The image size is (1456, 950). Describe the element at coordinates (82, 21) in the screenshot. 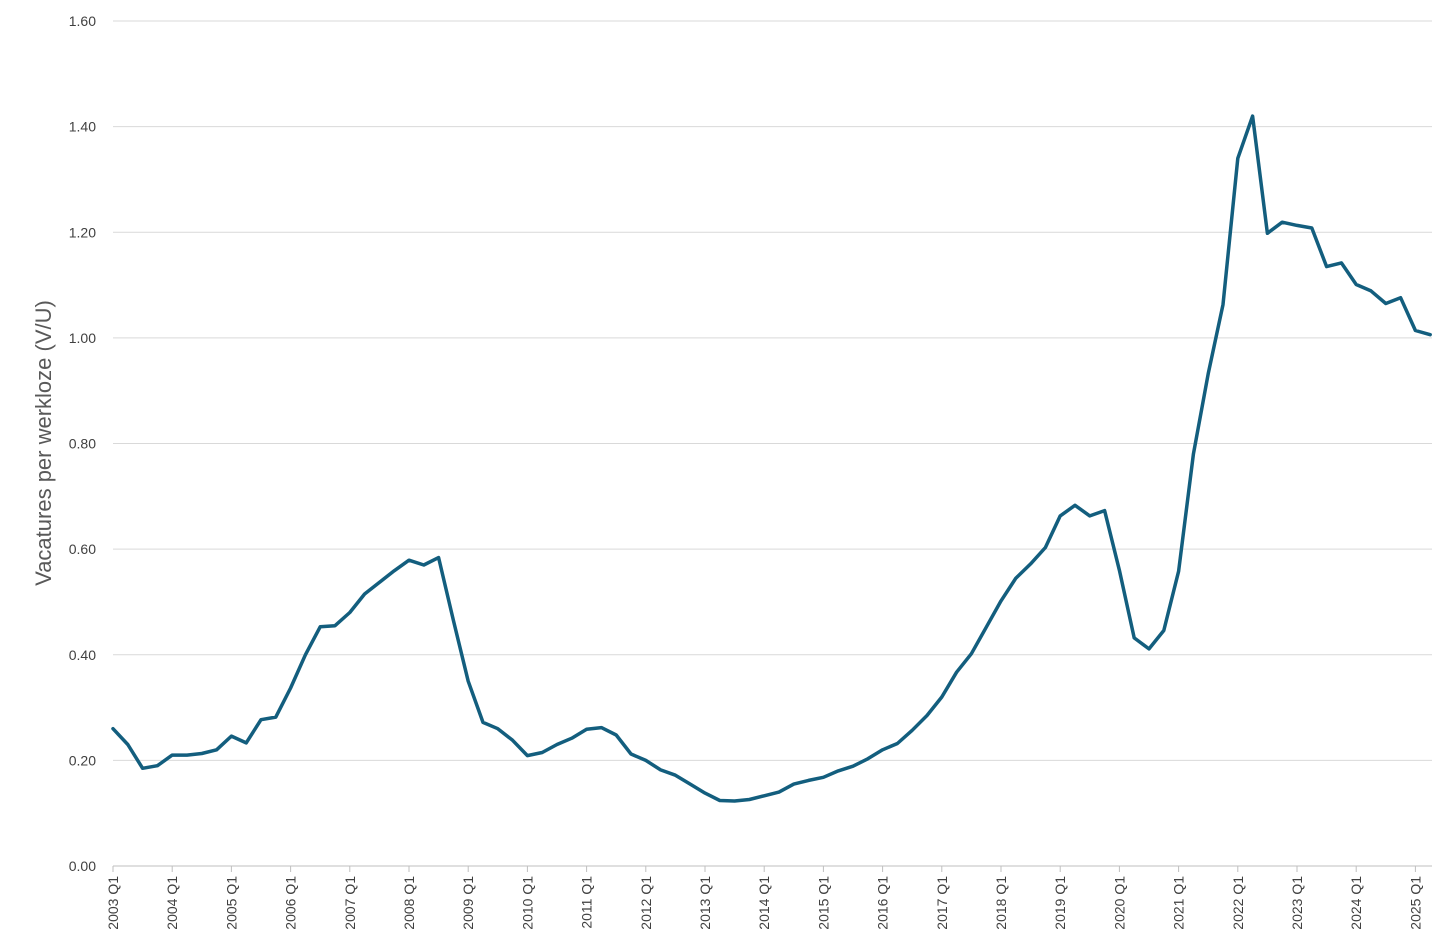

I see `y-tick-label: 1.60` at that location.